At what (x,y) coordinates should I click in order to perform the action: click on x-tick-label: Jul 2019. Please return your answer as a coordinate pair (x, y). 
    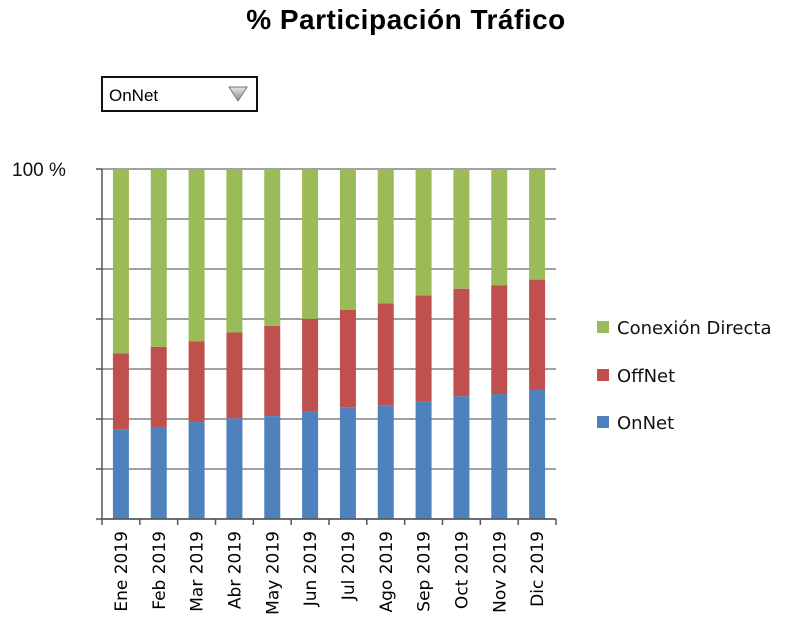
    Looking at the image, I should click on (349, 566).